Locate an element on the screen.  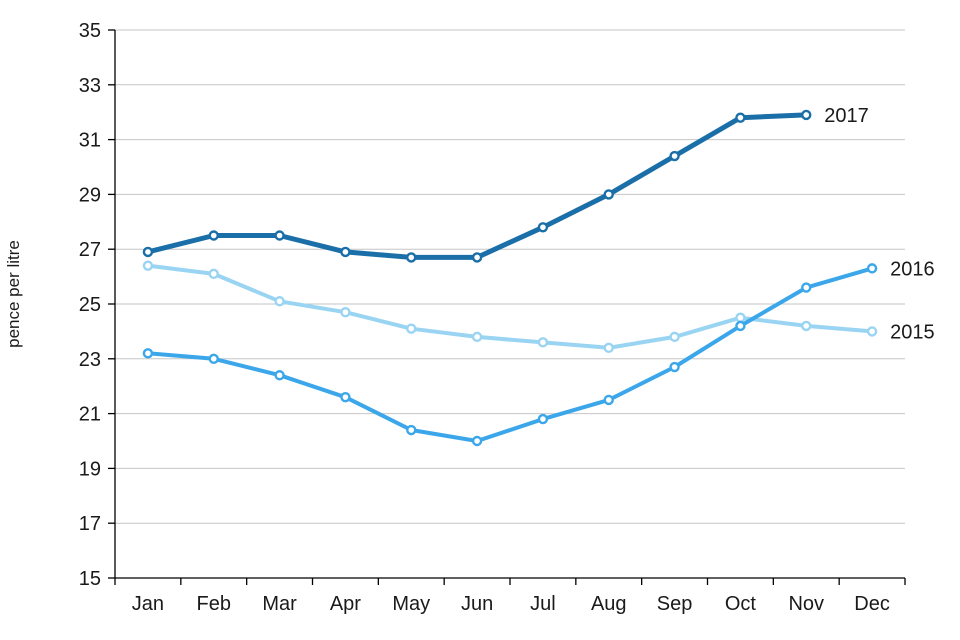
x-tick-label: Sep is located at coordinates (675, 604).